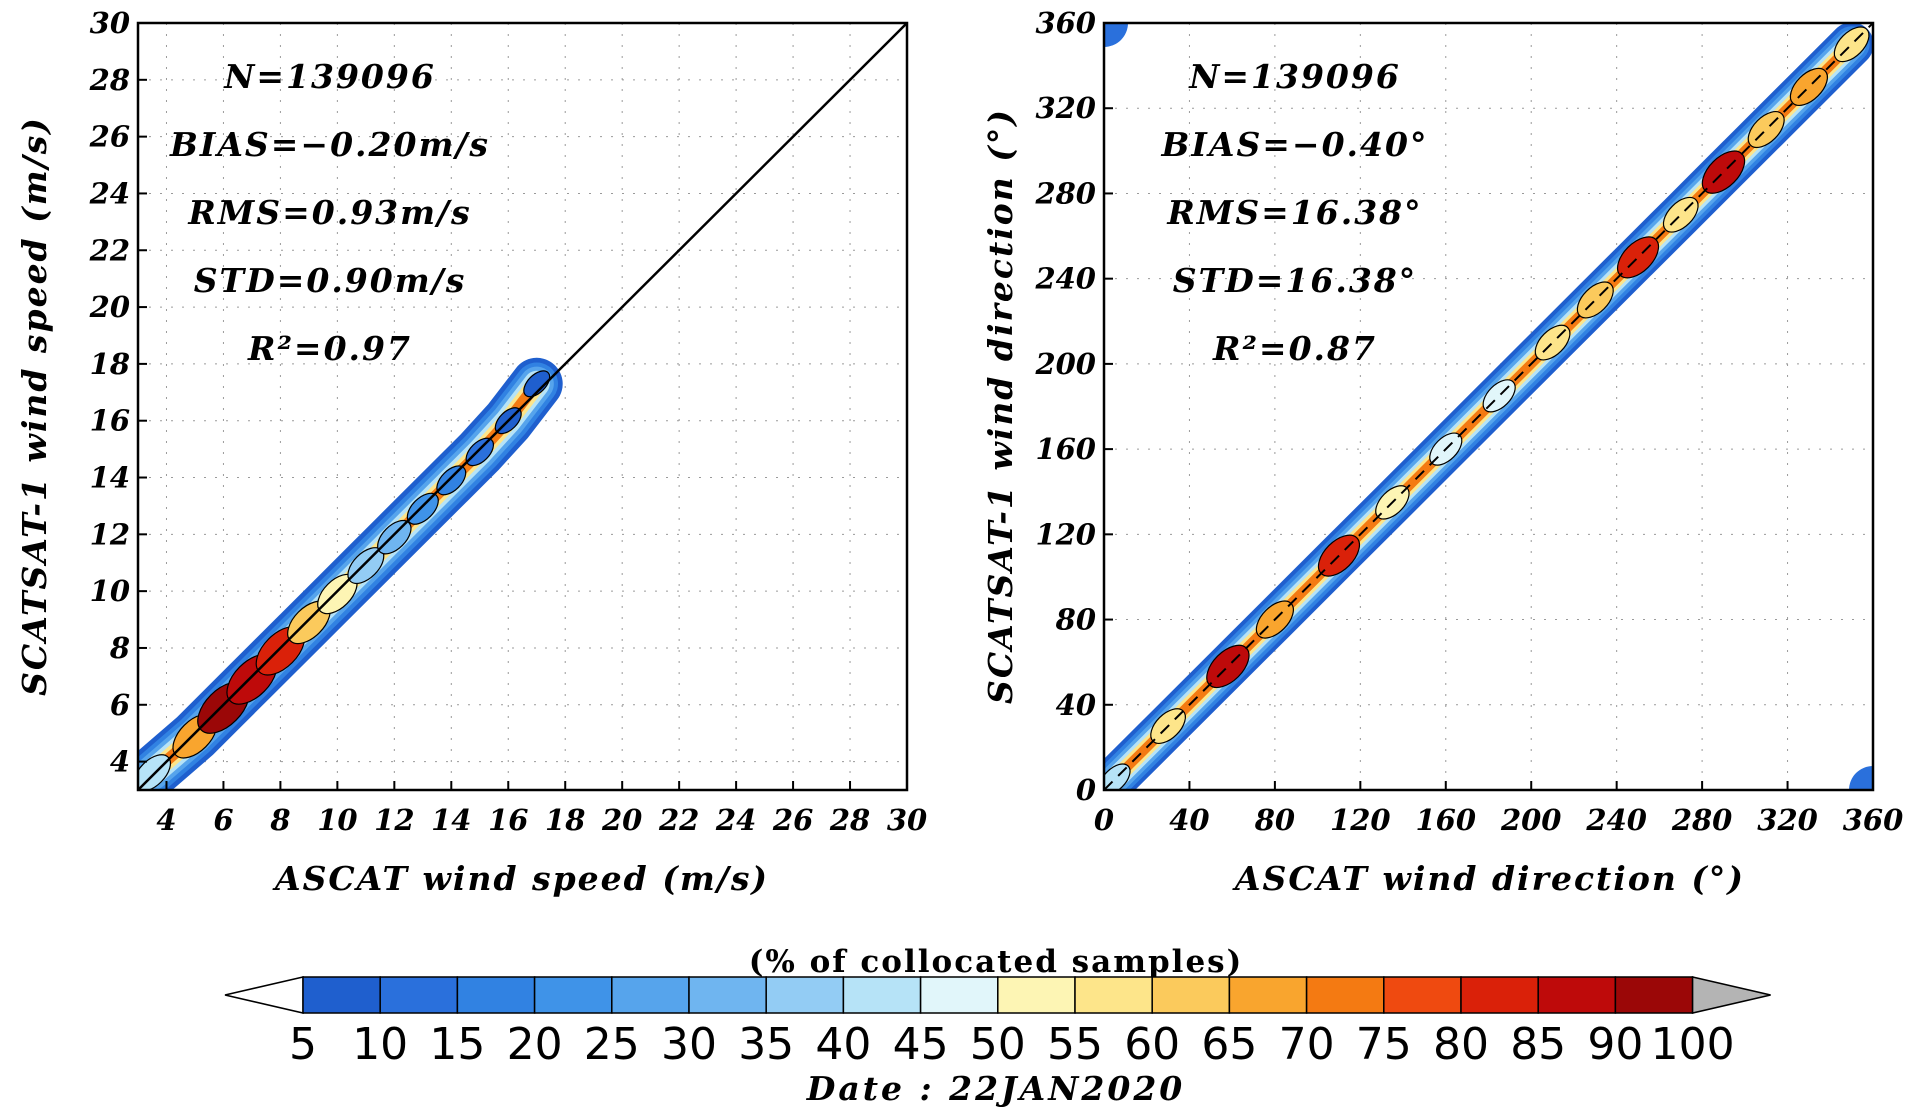 This screenshot has width=1917, height=1112. I want to click on colorbar-label: 80, so click(1461, 1044).